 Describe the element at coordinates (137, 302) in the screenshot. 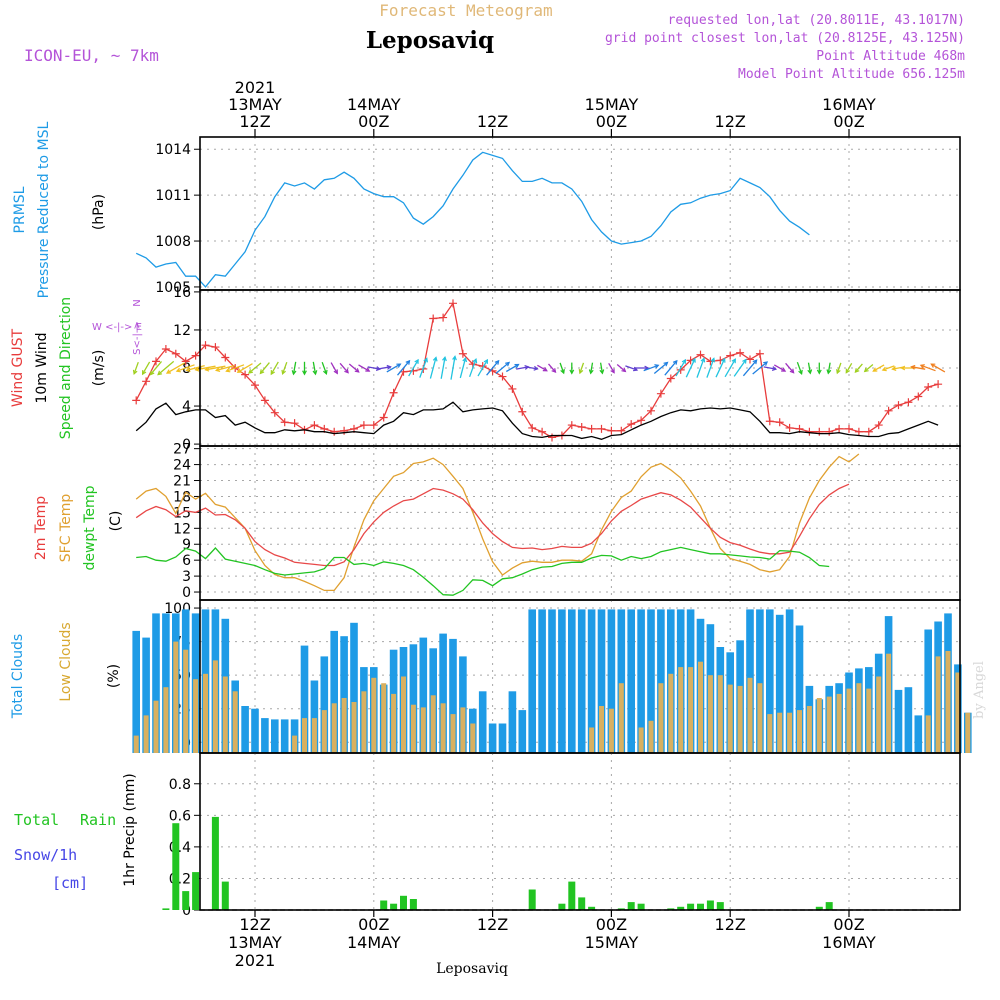

I see `compass-n: N` at that location.